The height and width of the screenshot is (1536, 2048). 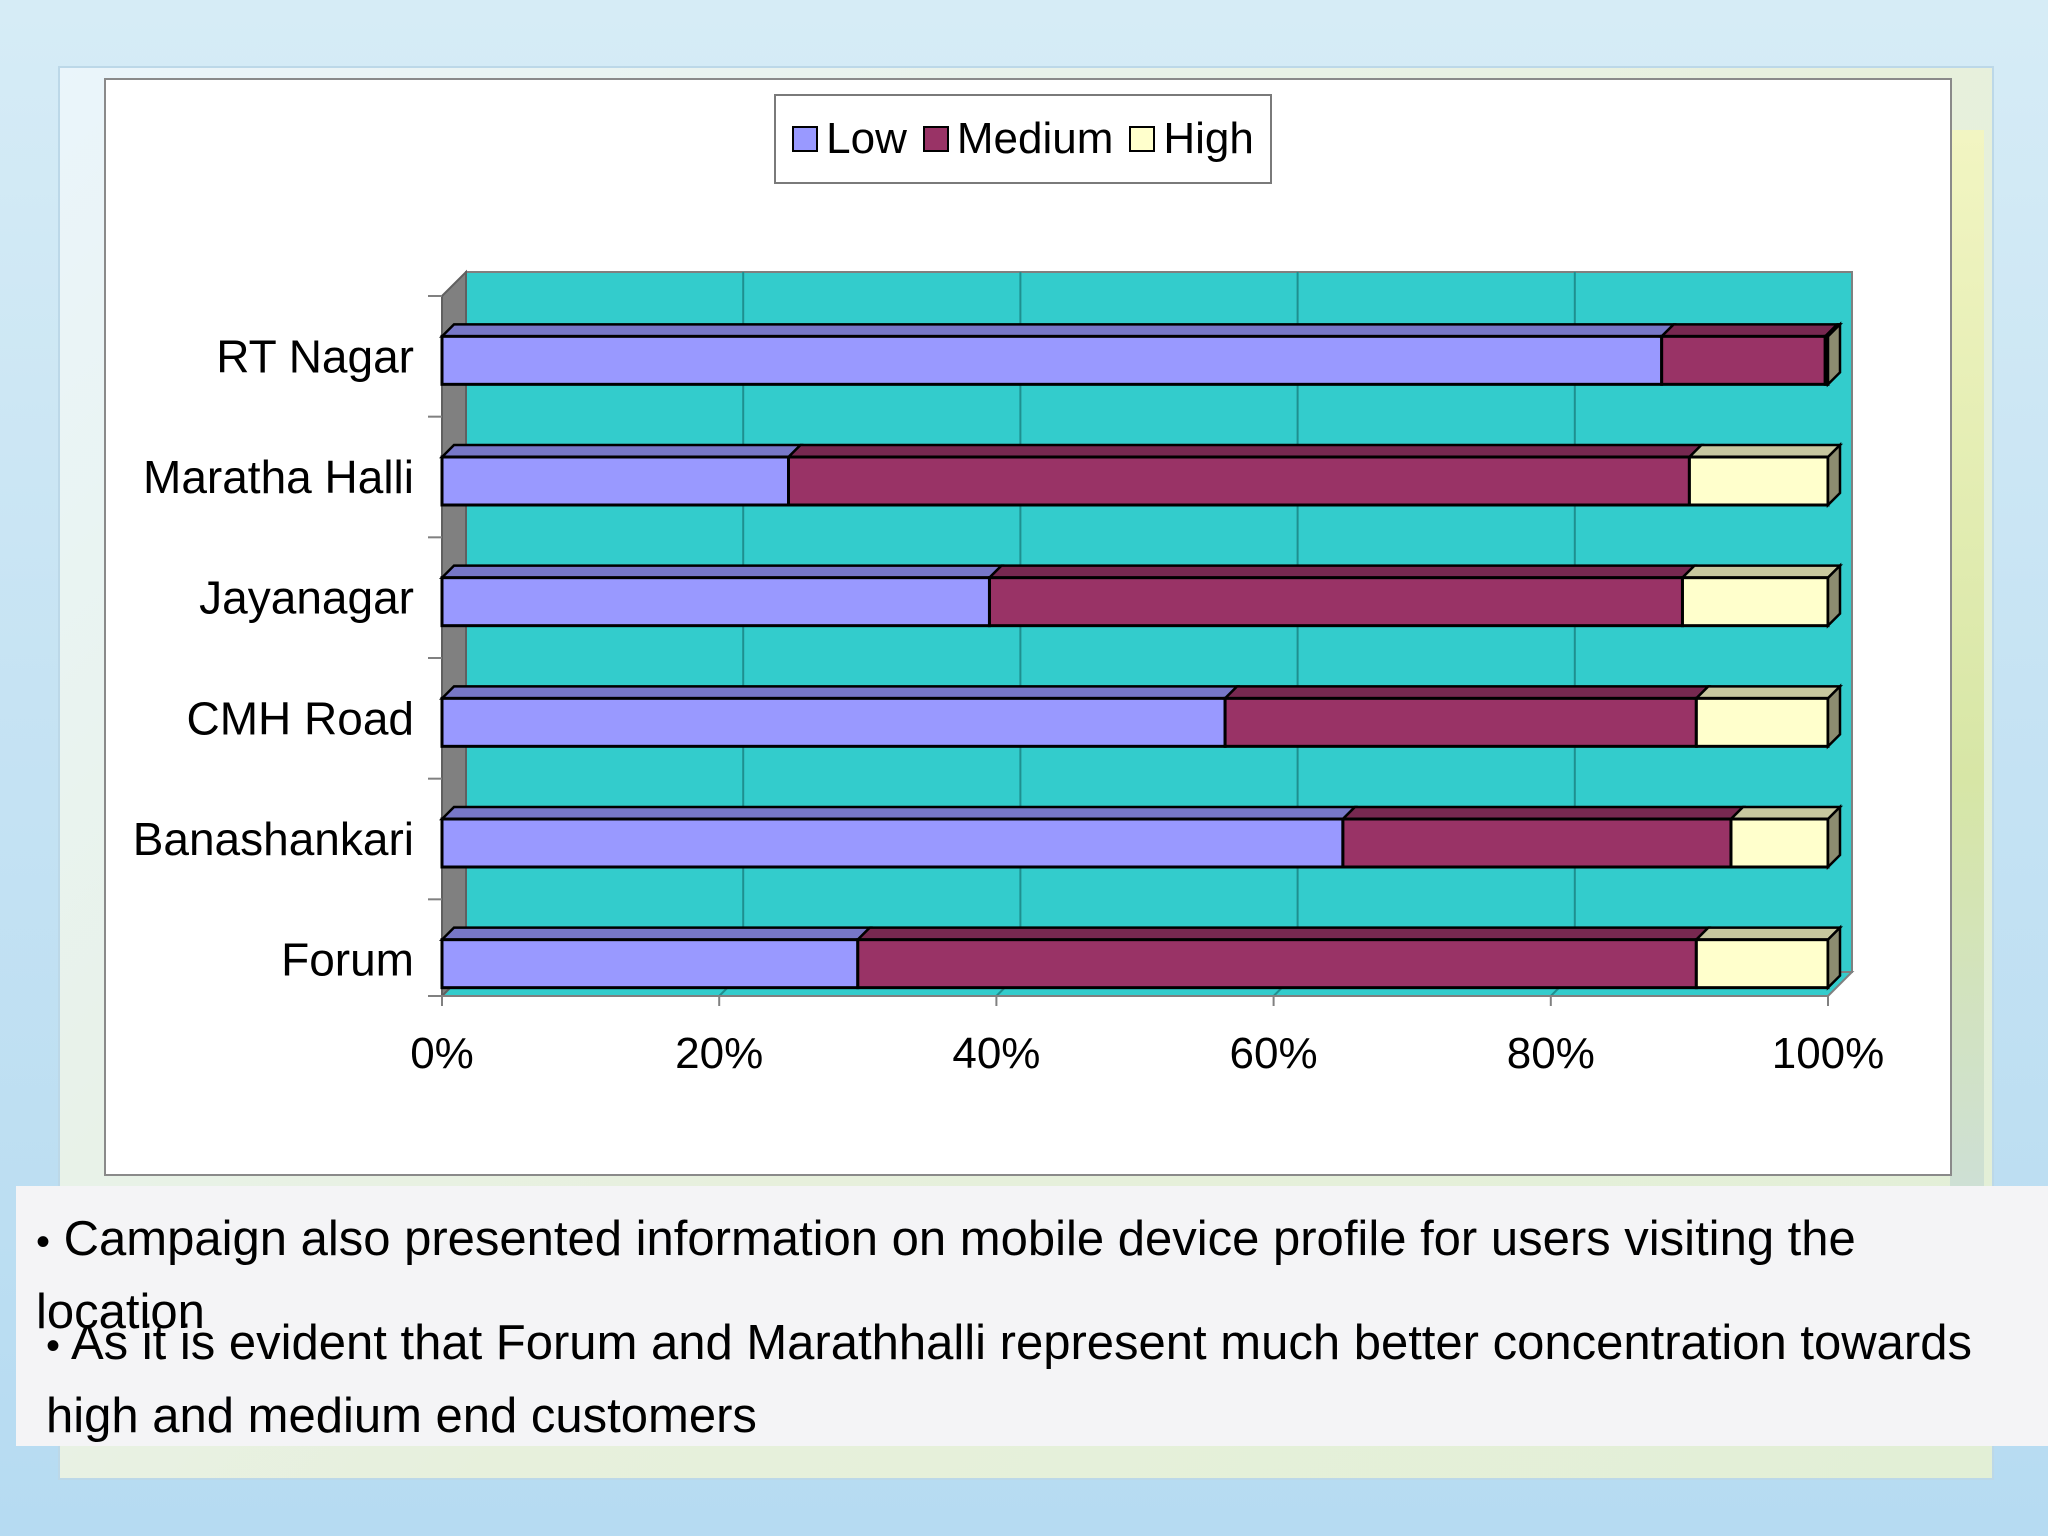 What do you see at coordinates (273, 839) in the screenshot?
I see `category-label: Banashankari` at bounding box center [273, 839].